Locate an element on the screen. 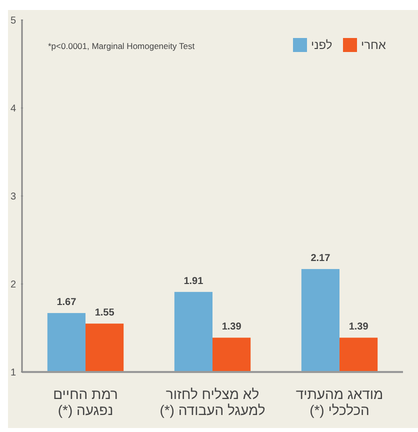  legend-label: לפני is located at coordinates (321, 45).